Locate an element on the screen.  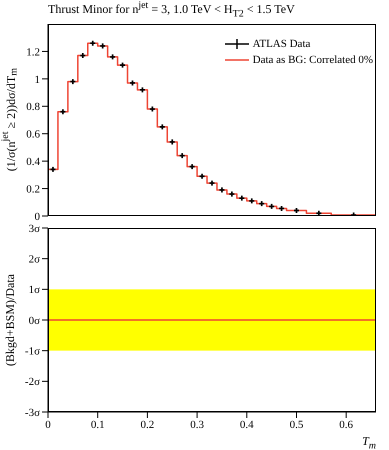
chart-title: Thrust Minor for n$^{jet}$ = 3, 1.0 TeV < H$_{T2}$ < 1.5 TeV is located at coordinates (171, 10).